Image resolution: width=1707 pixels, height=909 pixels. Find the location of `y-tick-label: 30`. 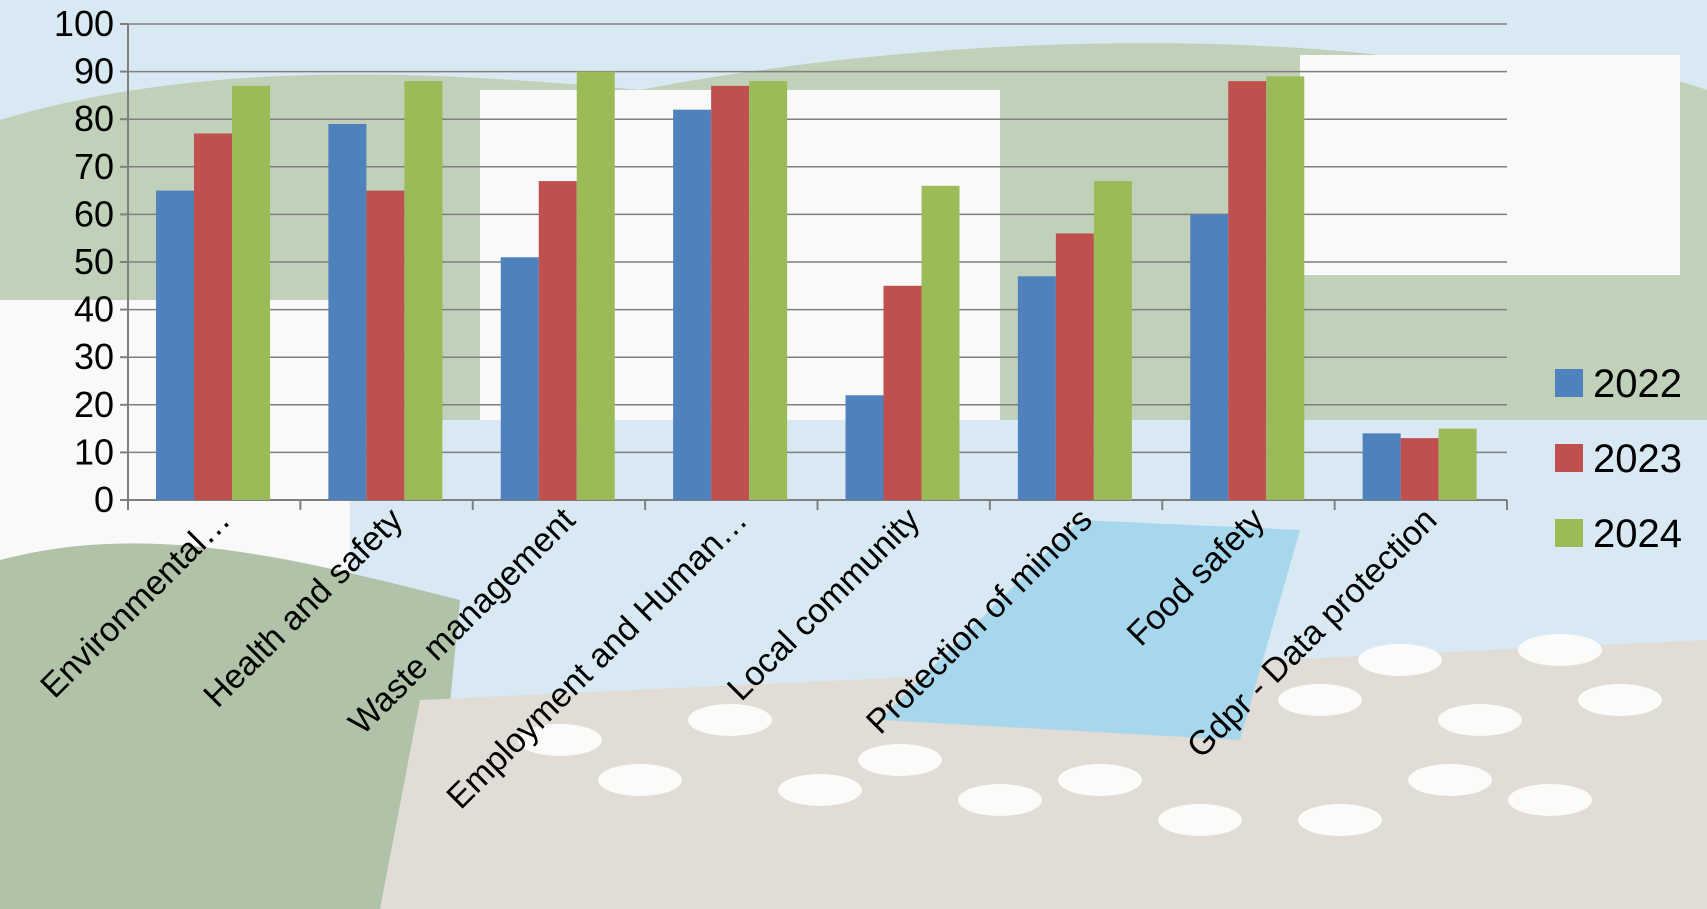

y-tick-label: 30 is located at coordinates (94, 356).